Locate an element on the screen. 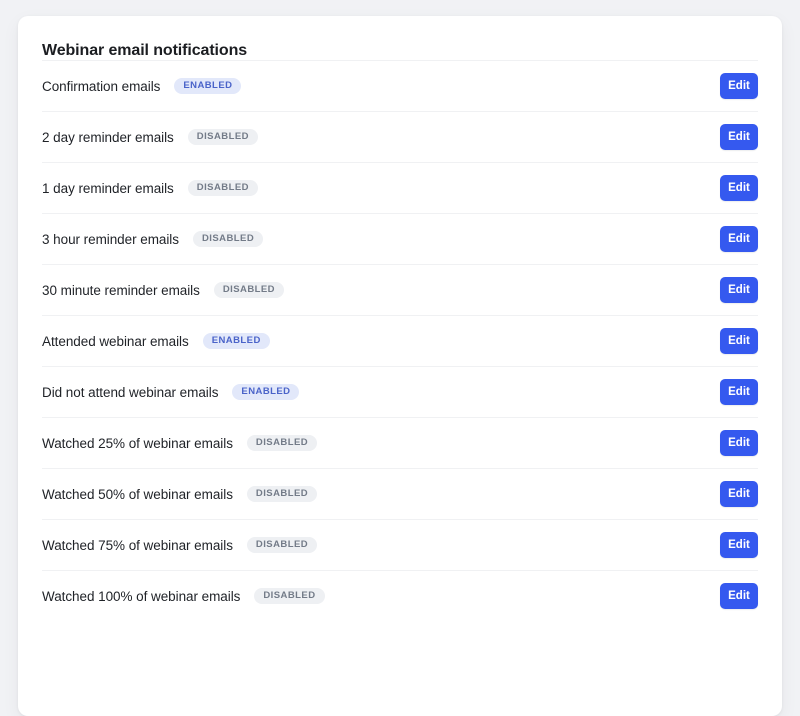 The width and height of the screenshot is (800, 716). notification-label: Confirmation emails is located at coordinates (101, 86).